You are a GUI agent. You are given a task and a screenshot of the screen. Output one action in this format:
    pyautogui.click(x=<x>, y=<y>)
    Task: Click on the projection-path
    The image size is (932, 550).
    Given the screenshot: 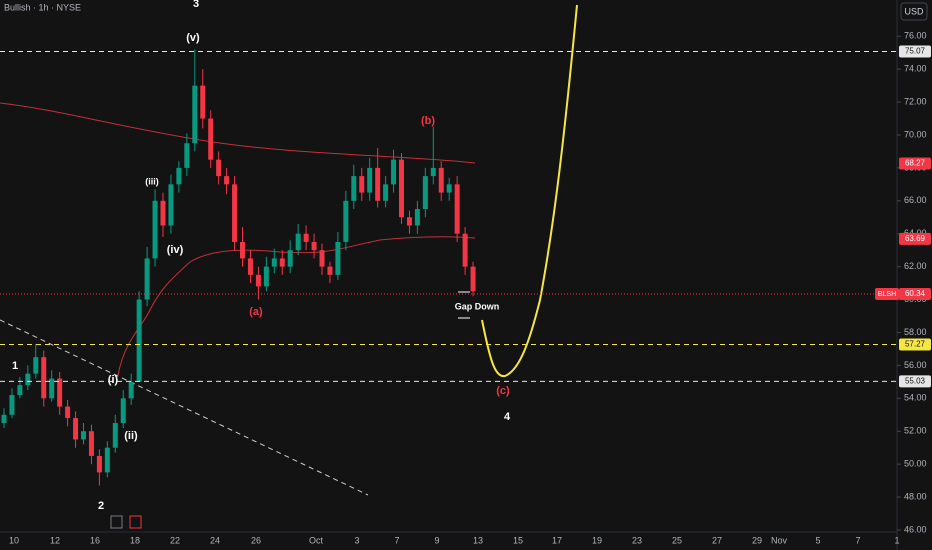 What is the action you would take?
    pyautogui.click(x=529, y=191)
    